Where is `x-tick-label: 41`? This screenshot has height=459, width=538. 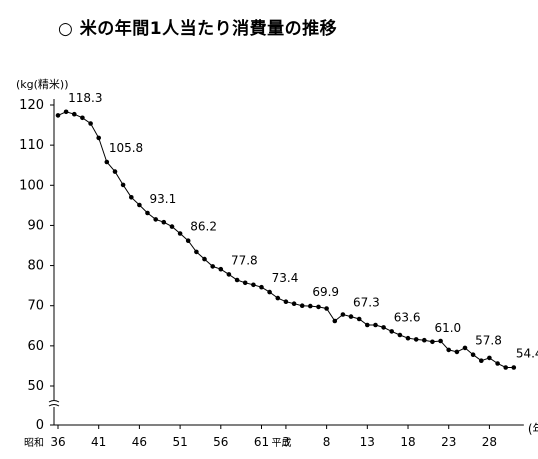
x-tick-label: 41 is located at coordinates (98, 442).